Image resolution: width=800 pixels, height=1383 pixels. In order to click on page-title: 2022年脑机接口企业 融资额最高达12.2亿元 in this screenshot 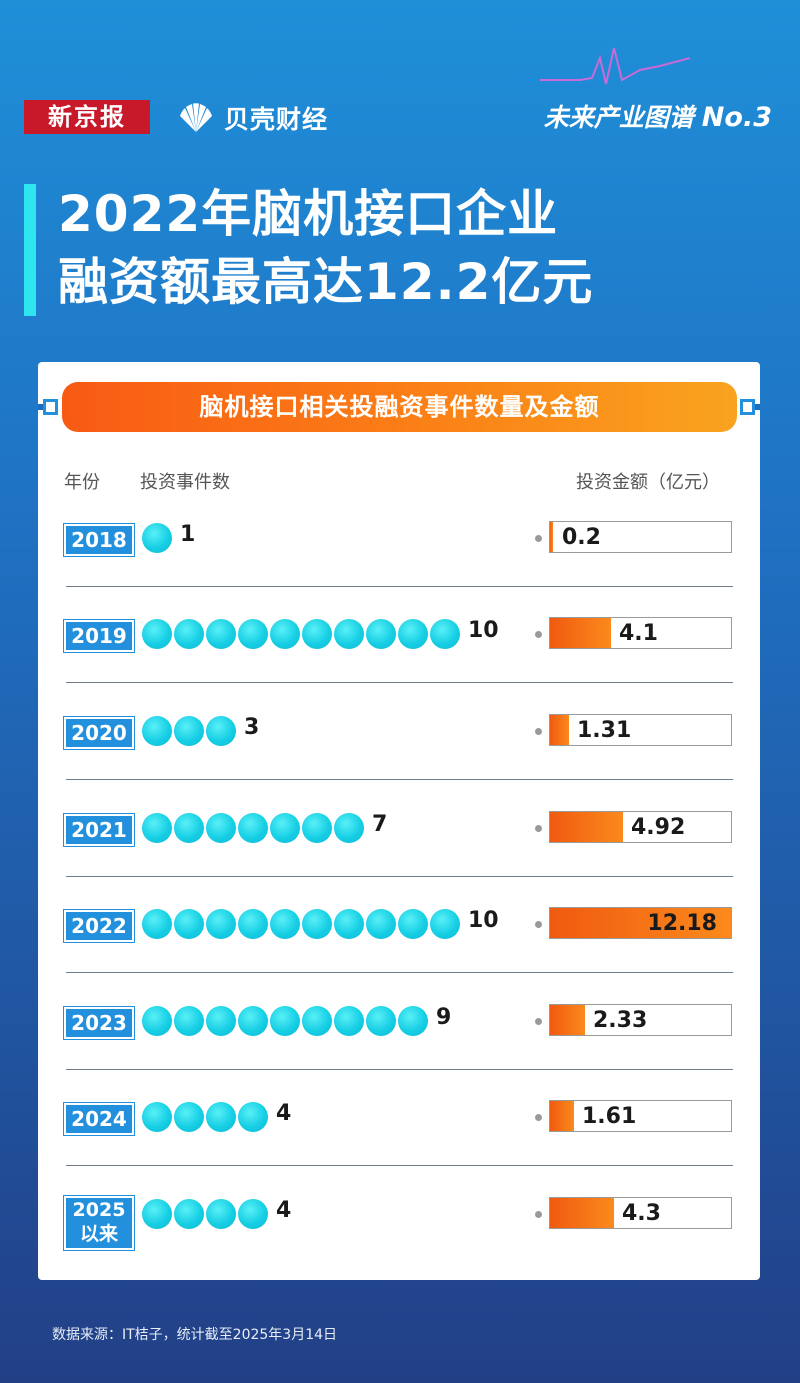, I will do `click(418, 248)`.